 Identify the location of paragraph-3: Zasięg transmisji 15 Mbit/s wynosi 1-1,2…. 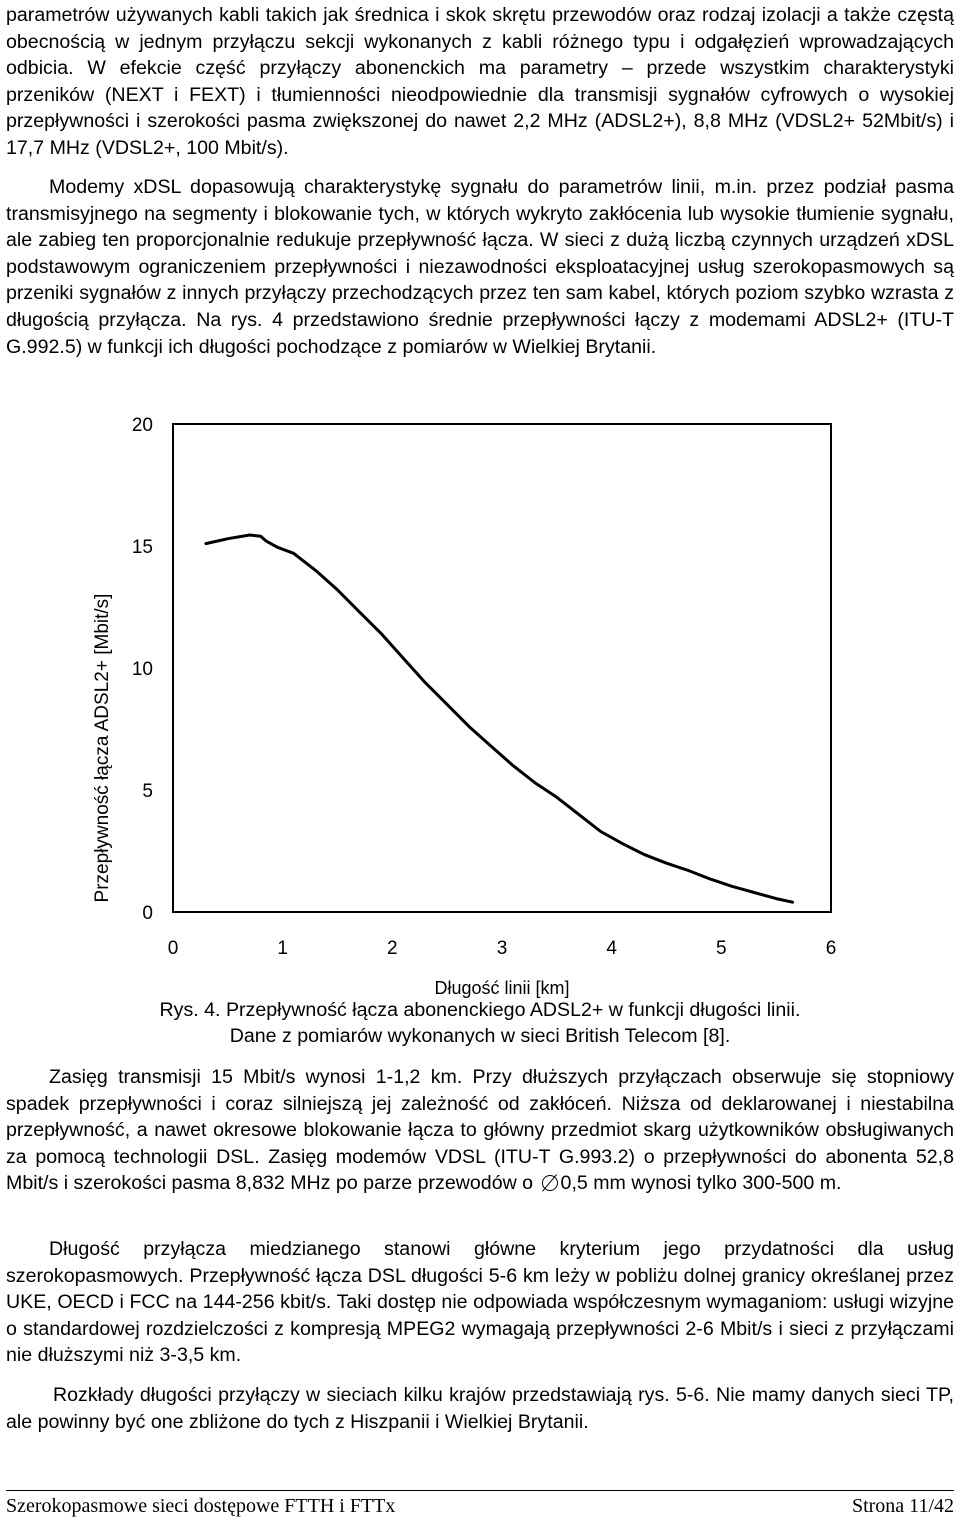
(480, 1130).